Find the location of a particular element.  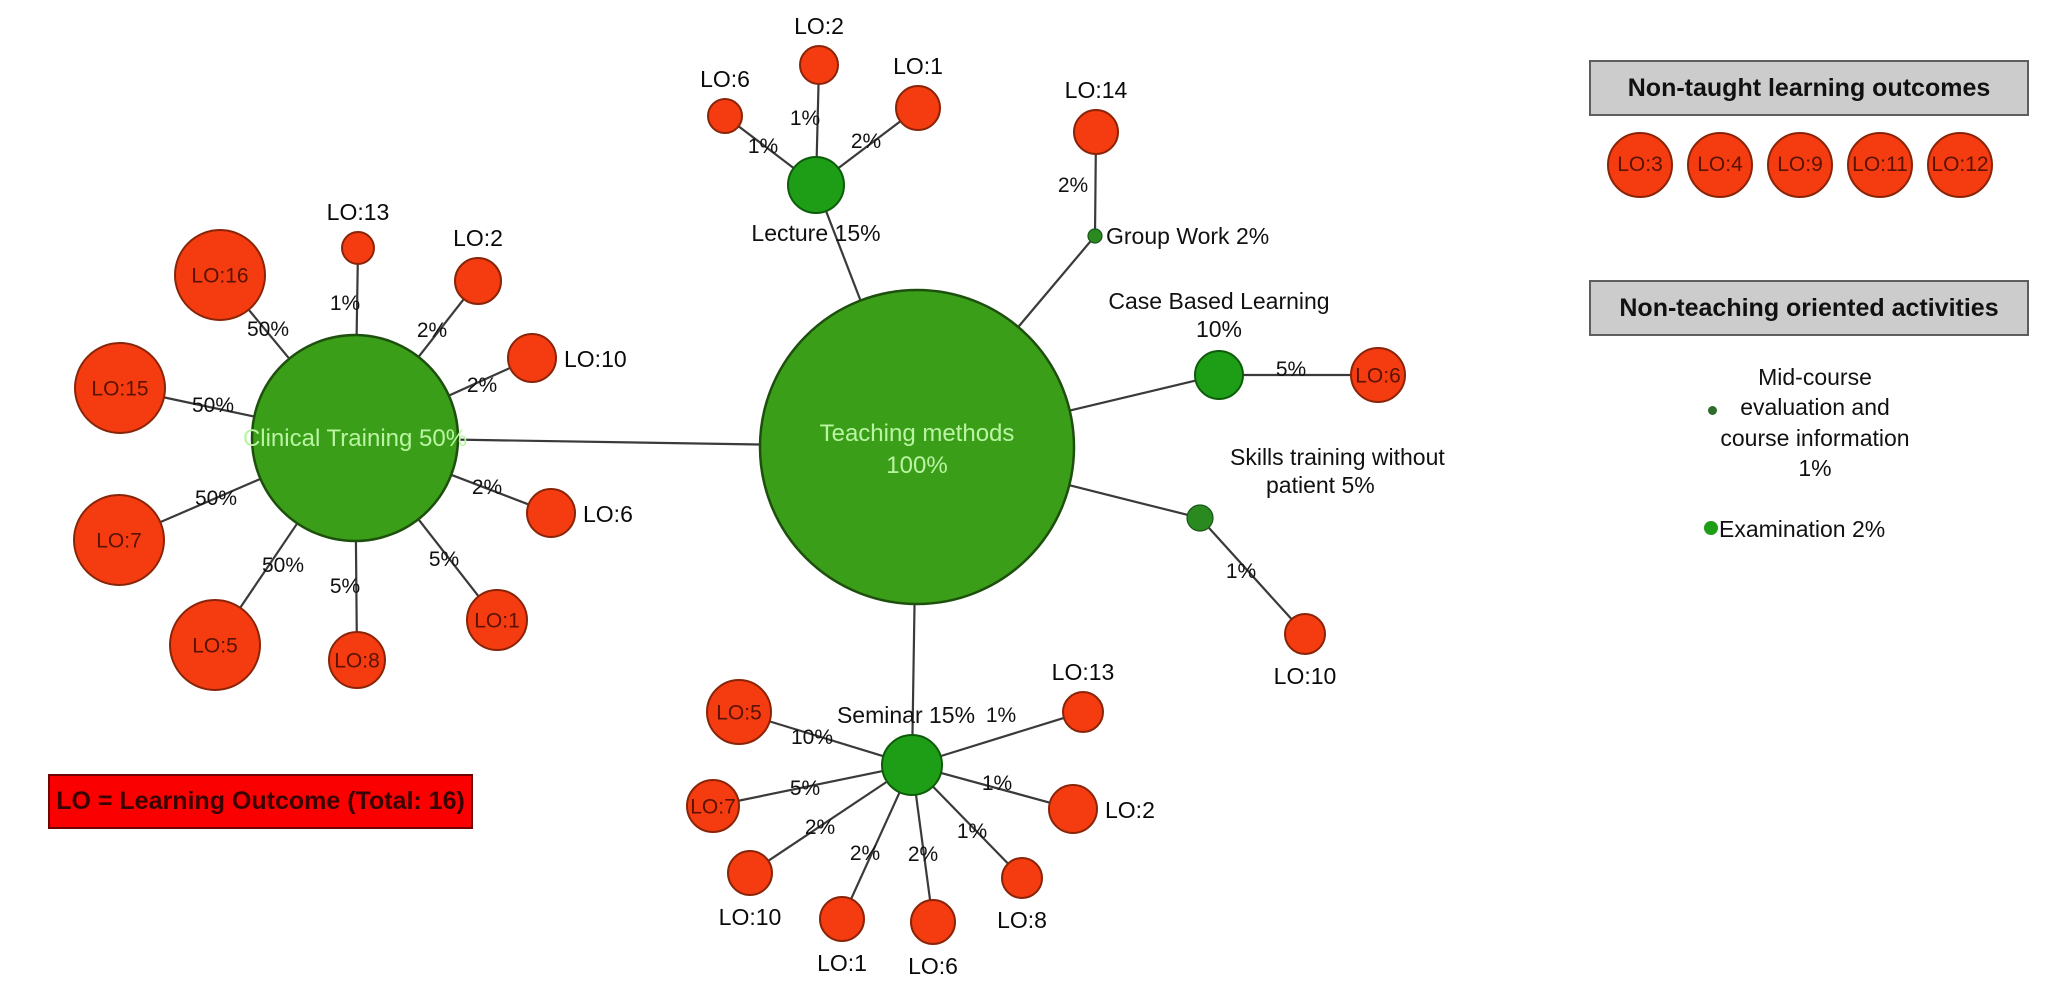

edge-weight-LO7-5: 50% is located at coordinates (216, 498).